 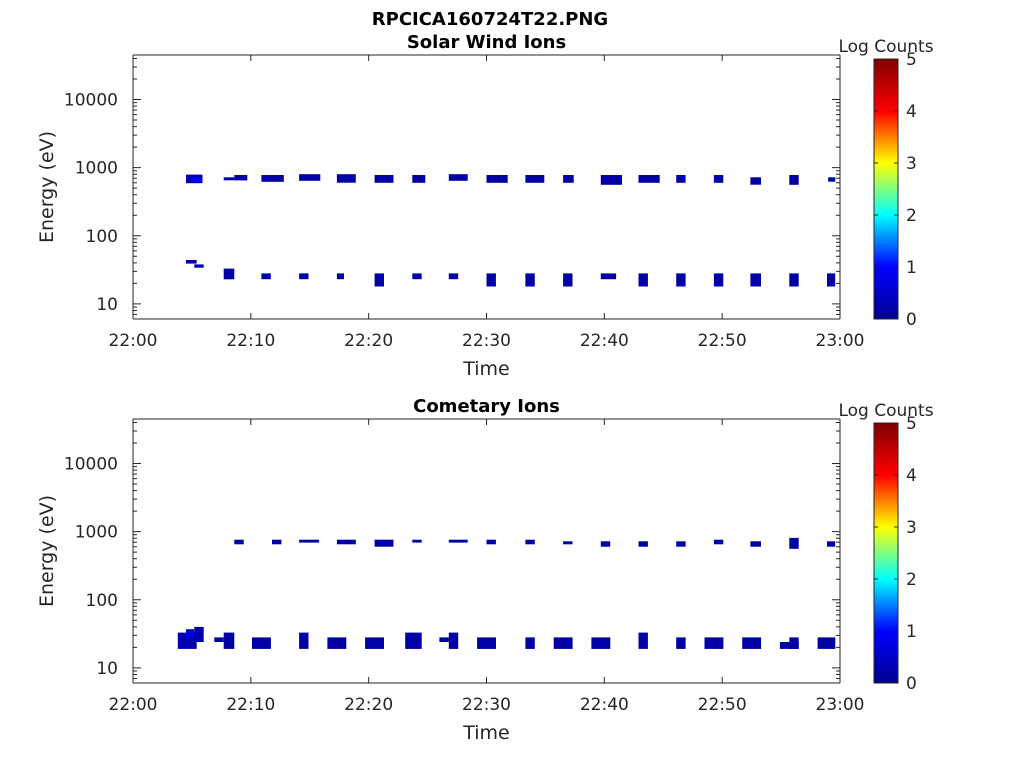 What do you see at coordinates (486, 42) in the screenshot?
I see `panel-title: Solar Wind Ions` at bounding box center [486, 42].